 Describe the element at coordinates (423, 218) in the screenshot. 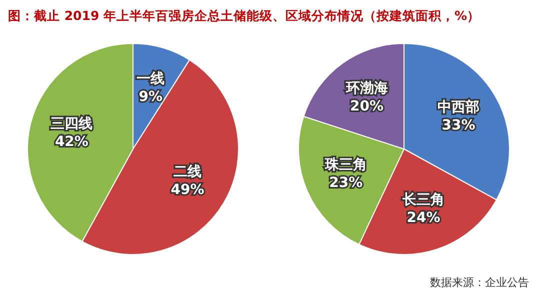

I see `data-label: 24%` at that location.